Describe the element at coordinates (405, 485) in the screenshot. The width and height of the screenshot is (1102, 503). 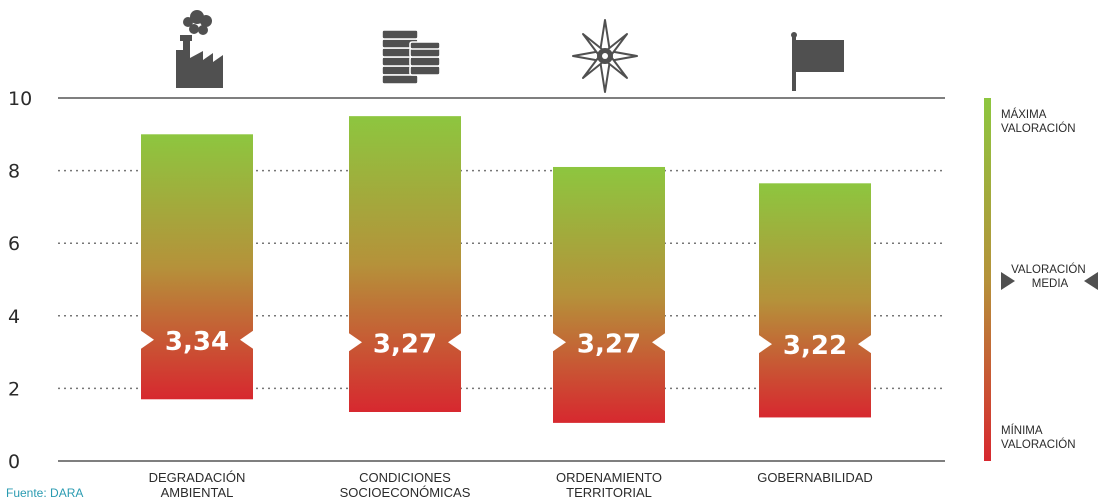
I see `category-label: CONDICIONES SOCIOECONÓMICAS` at that location.